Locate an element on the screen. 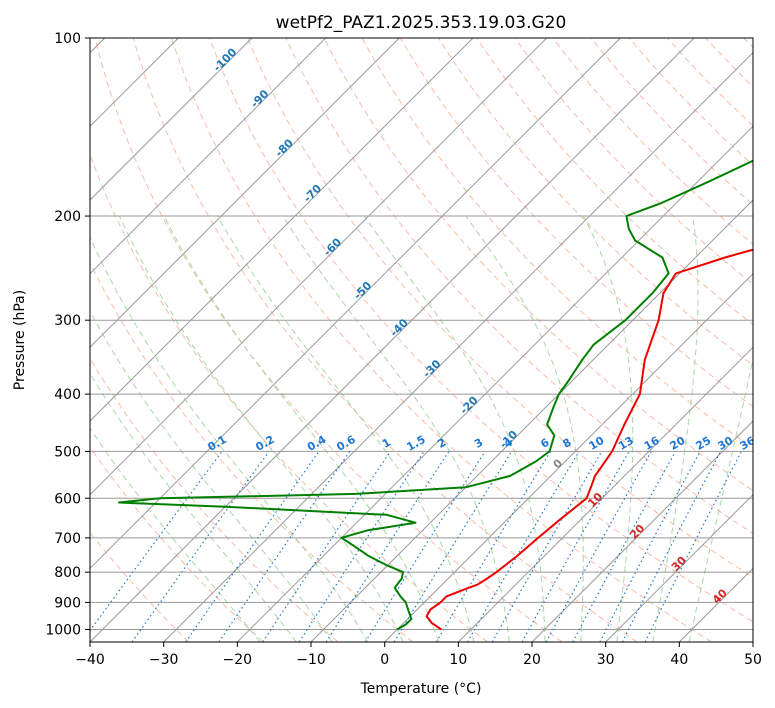 The height and width of the screenshot is (708, 775). x-tick-label: −20 is located at coordinates (238, 660).